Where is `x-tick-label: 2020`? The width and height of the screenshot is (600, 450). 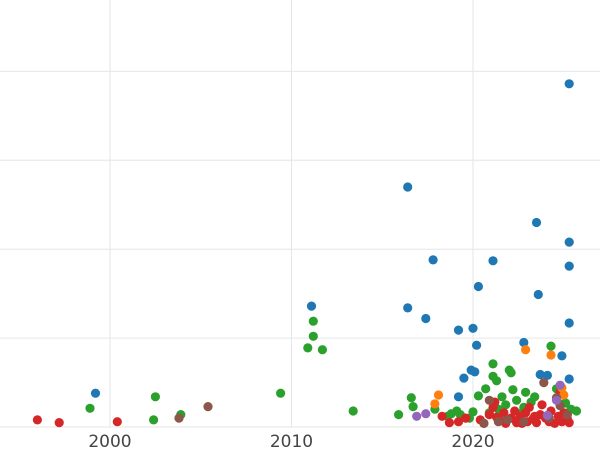
x-tick-label: 2020 is located at coordinates (472, 441).